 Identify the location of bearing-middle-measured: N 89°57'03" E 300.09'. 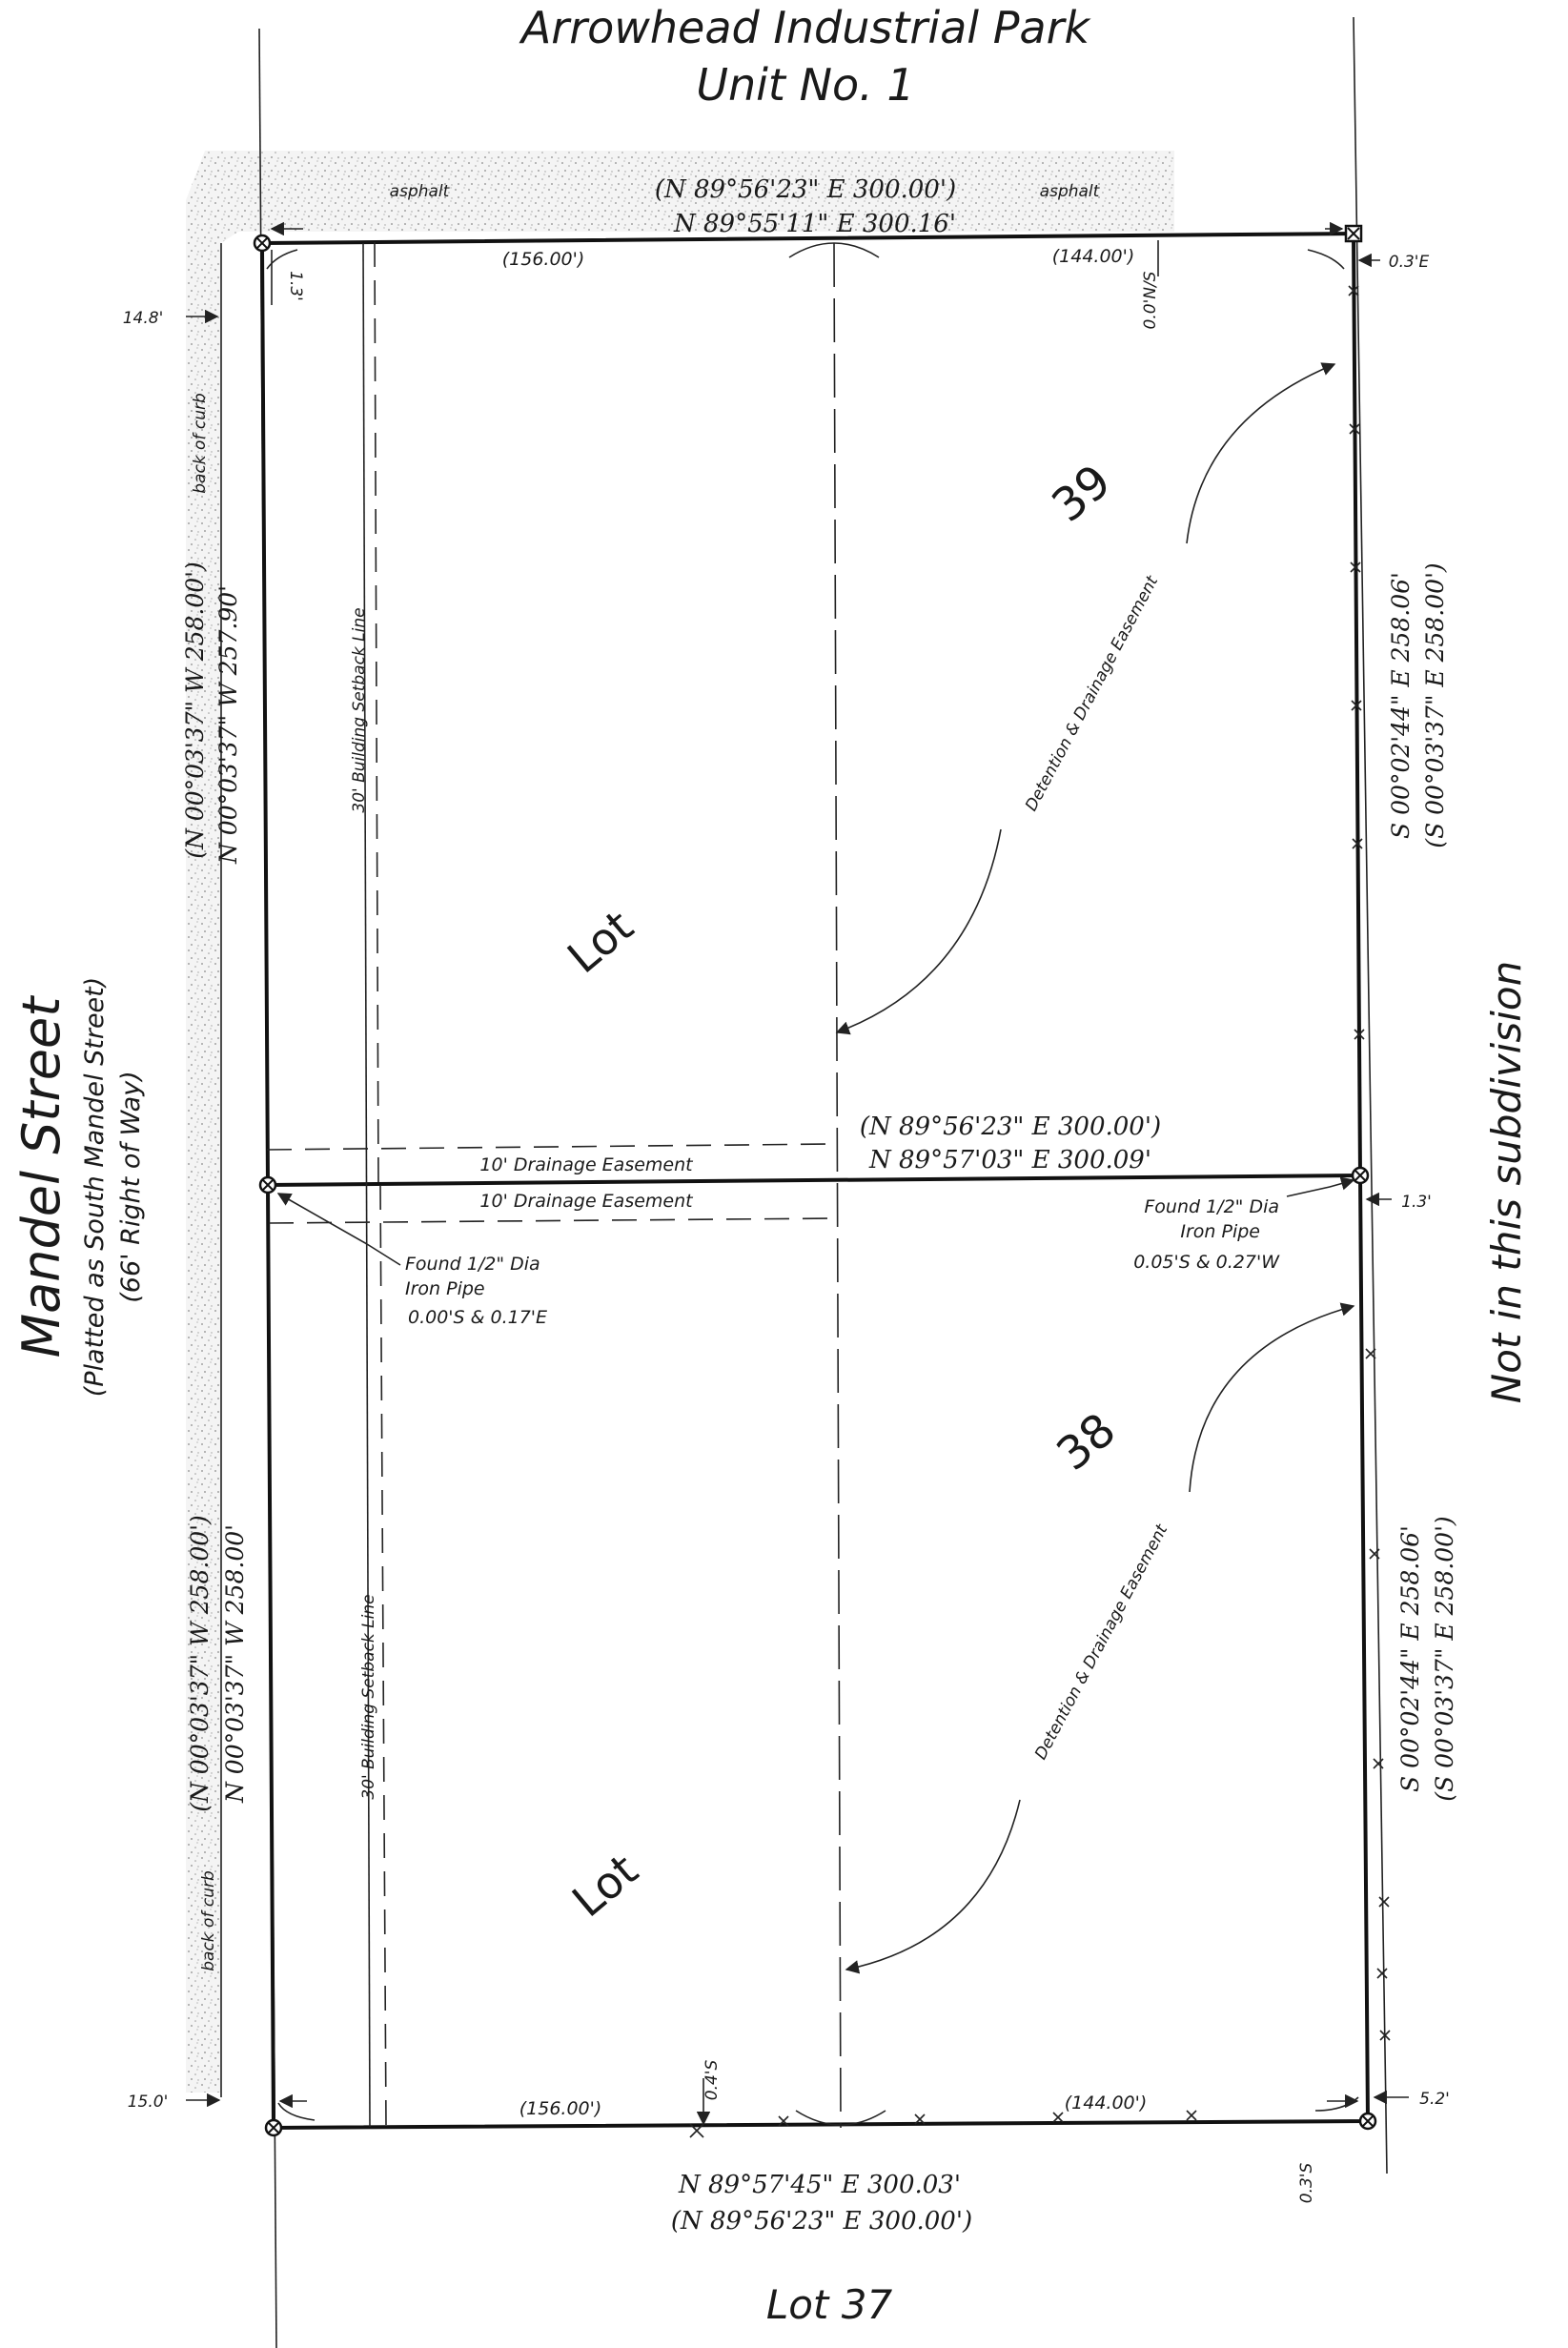
(1009, 1160).